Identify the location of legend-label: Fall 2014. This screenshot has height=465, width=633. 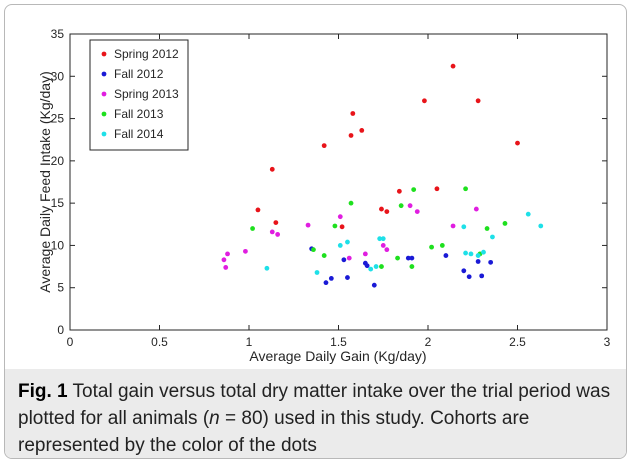
(139, 134).